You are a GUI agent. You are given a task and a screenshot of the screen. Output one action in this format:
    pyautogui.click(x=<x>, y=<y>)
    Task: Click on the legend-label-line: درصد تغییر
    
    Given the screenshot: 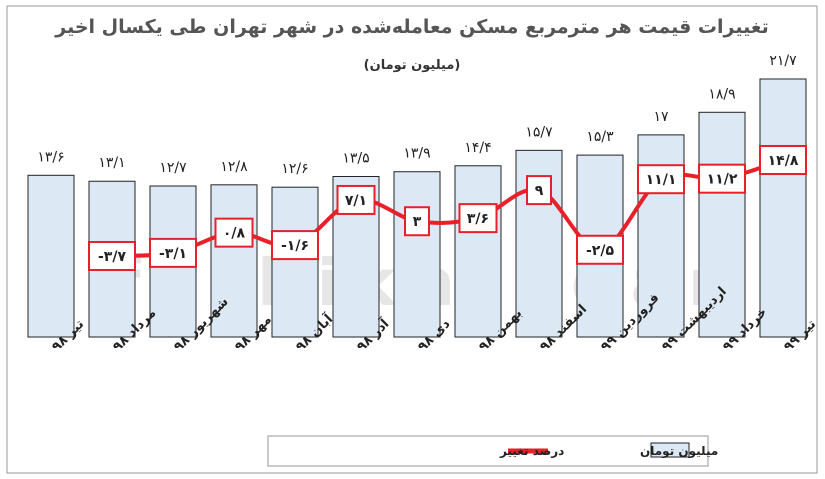 What is the action you would take?
    pyautogui.click(x=531, y=451)
    